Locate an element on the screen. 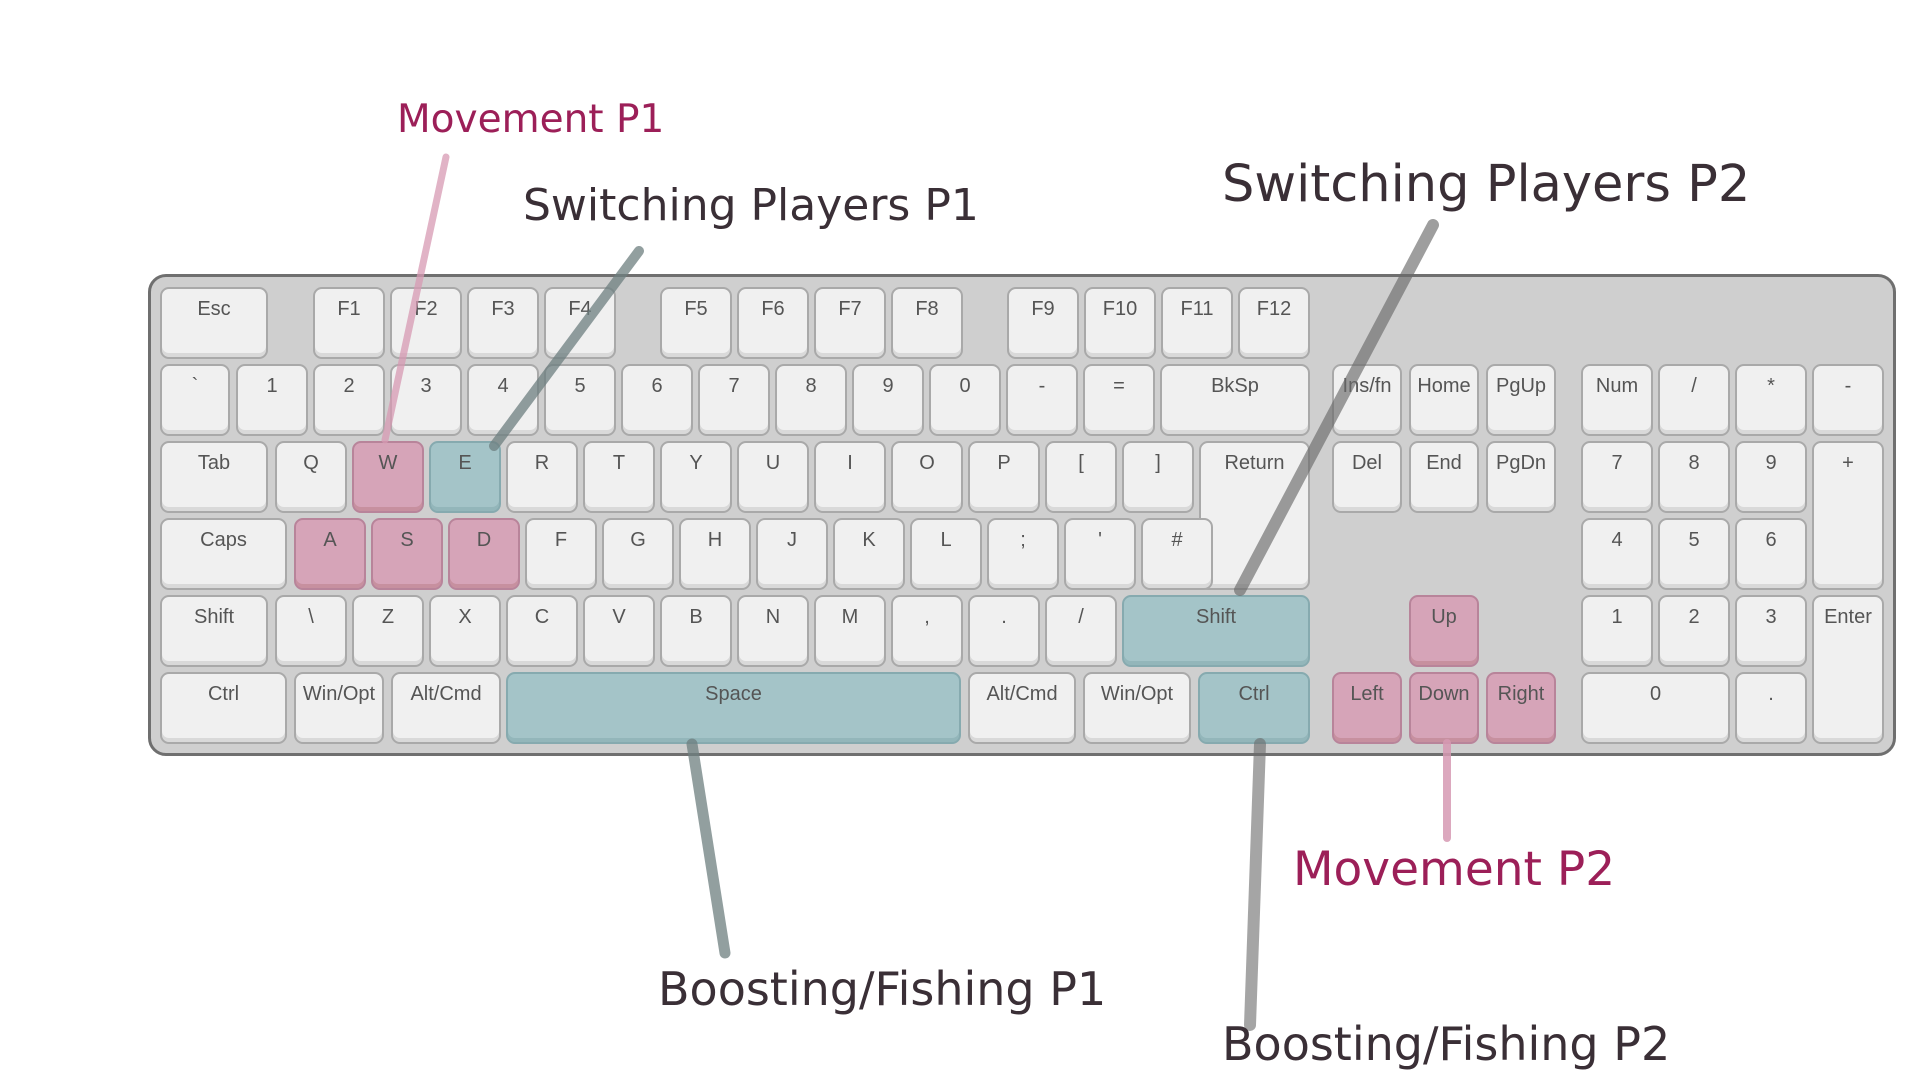  key-np-5: 5 is located at coordinates (1694, 554).